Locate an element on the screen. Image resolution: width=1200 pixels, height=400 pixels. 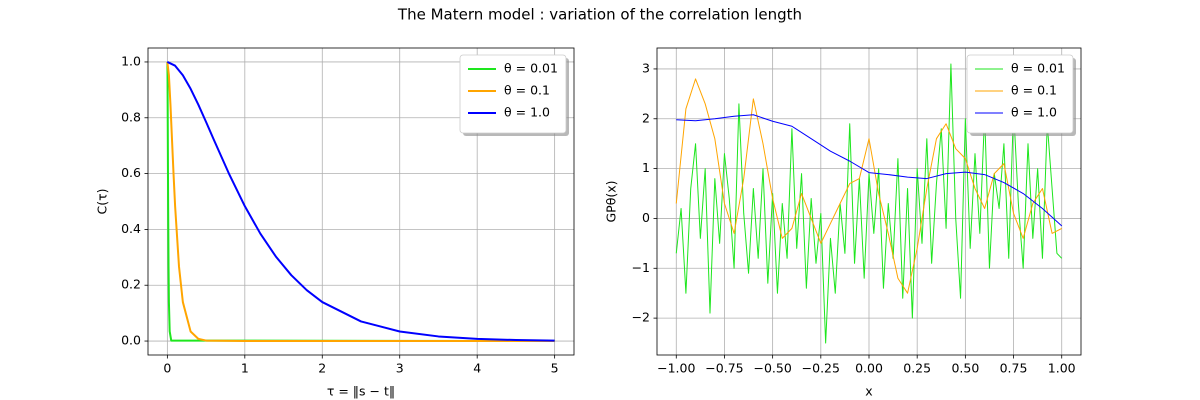
x-tick-label: −0.75 is located at coordinates (724, 368).